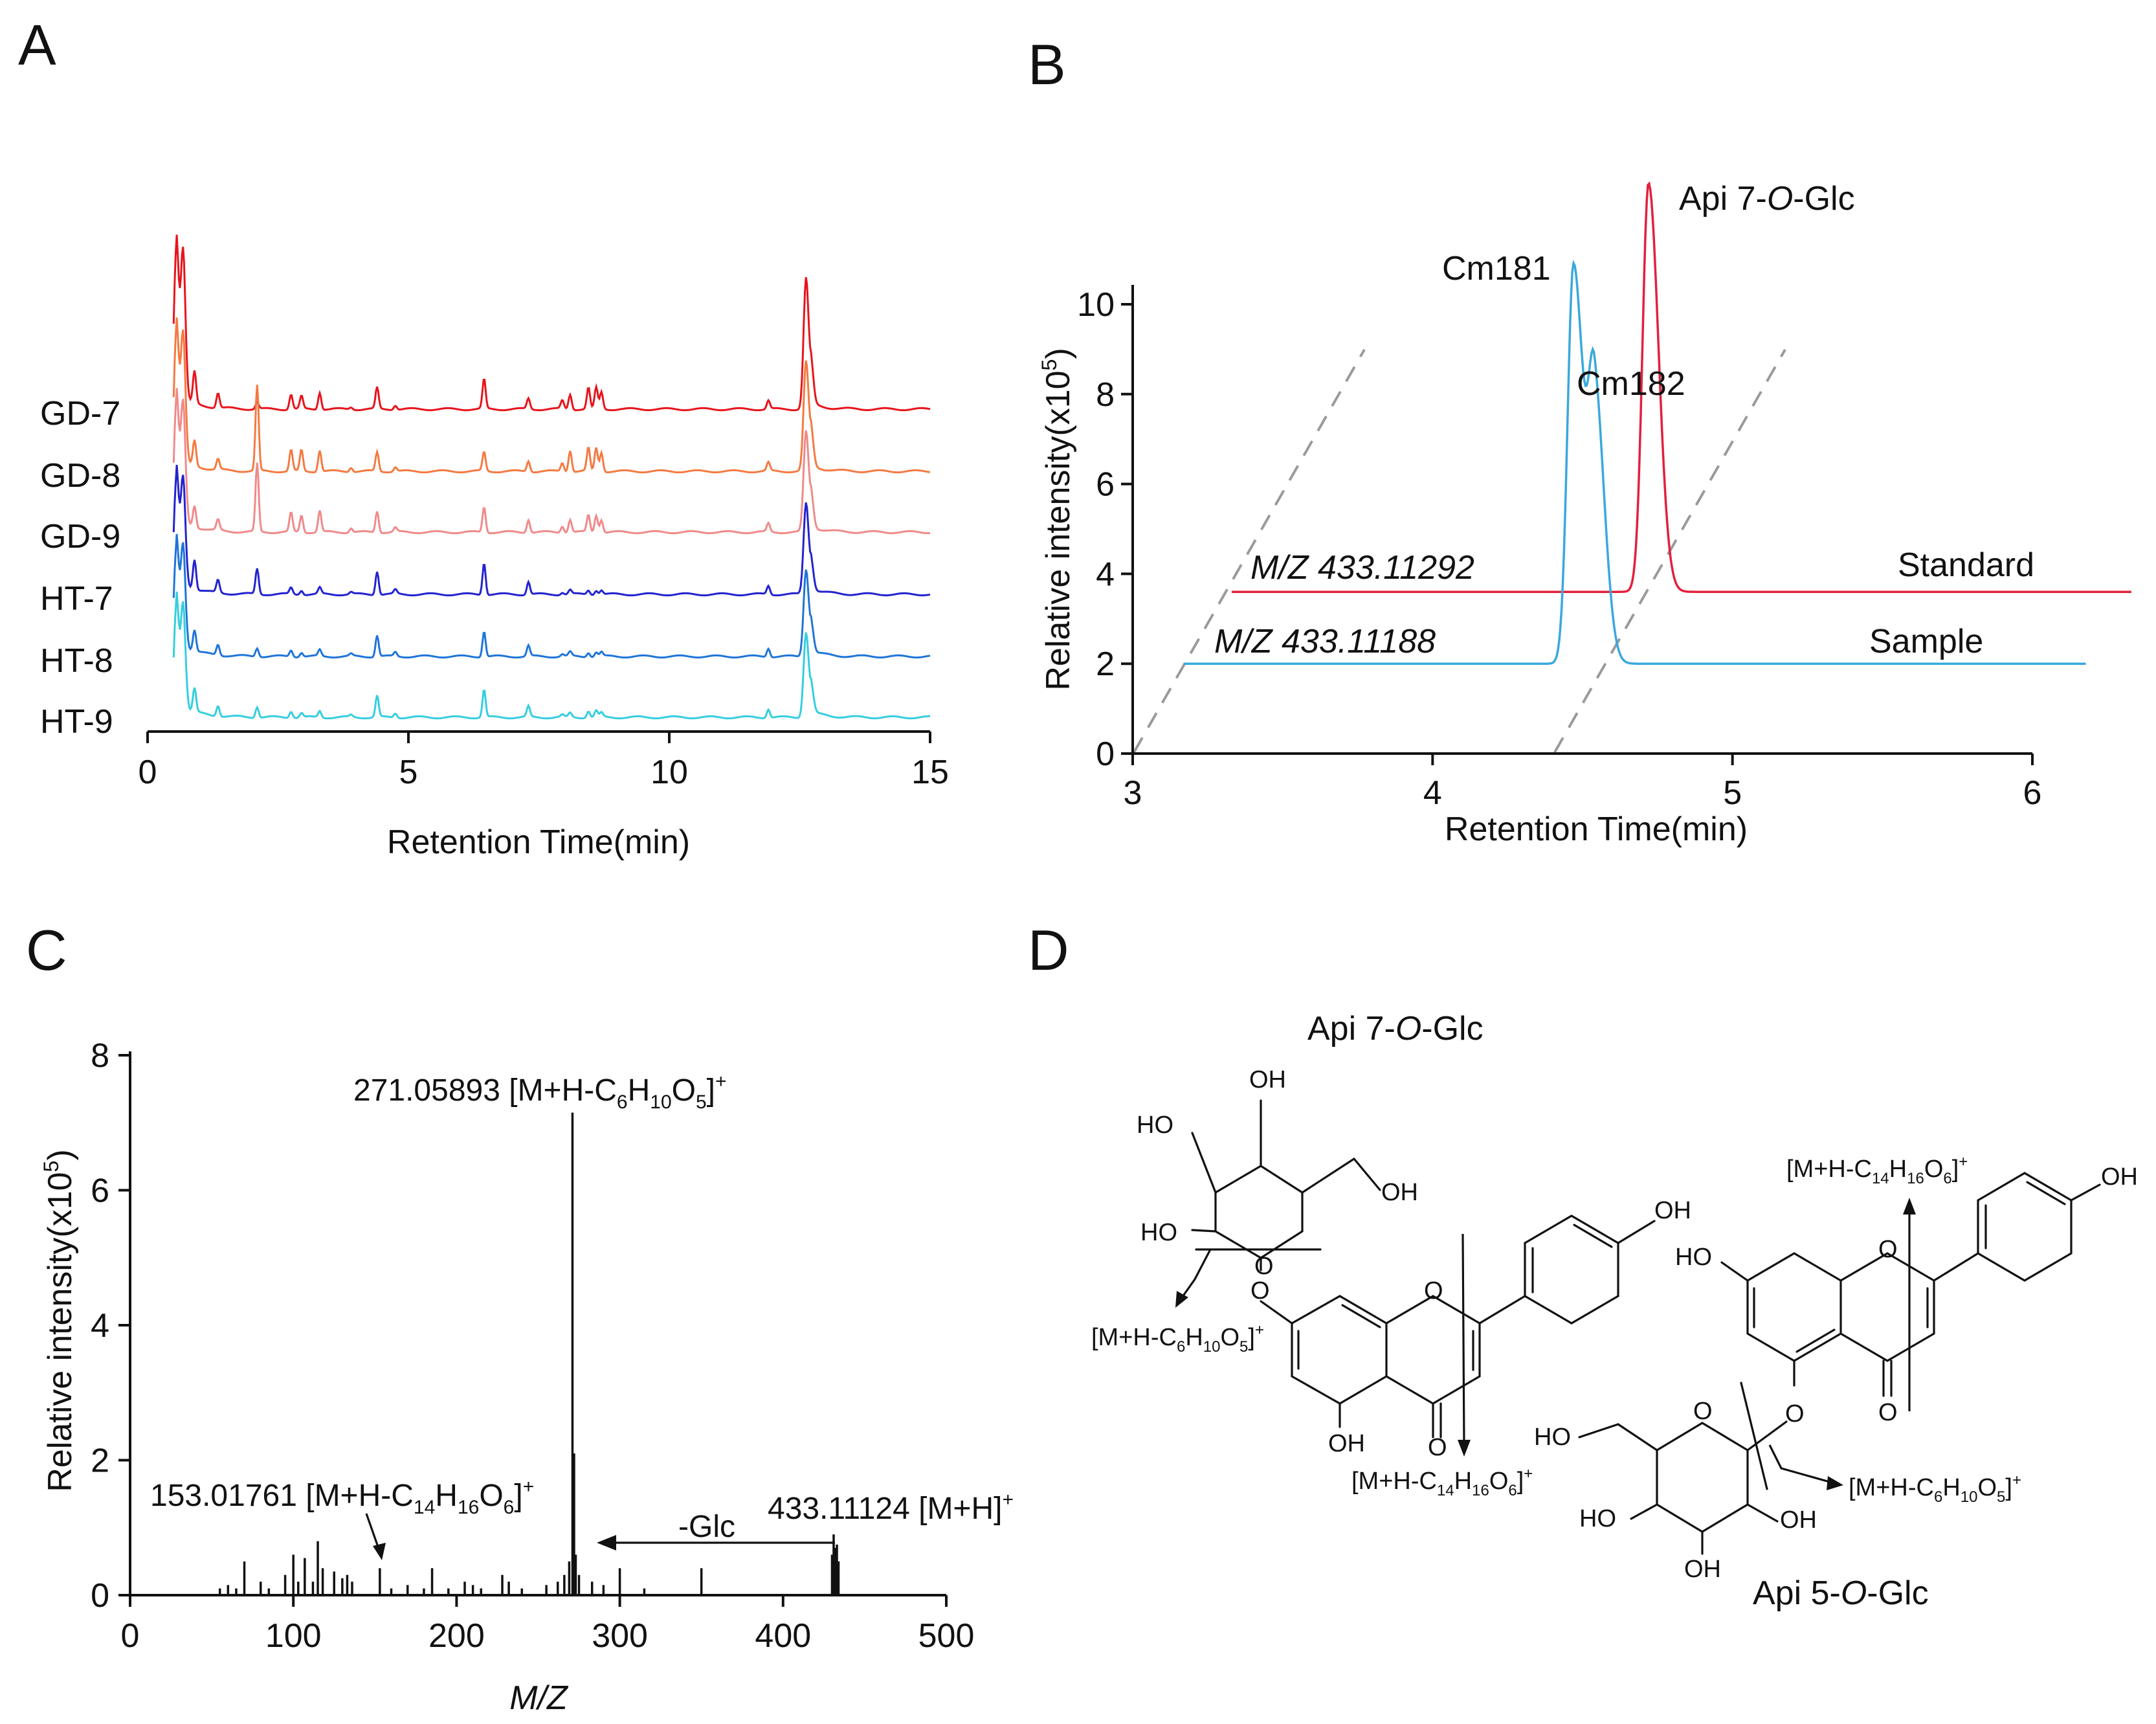 This screenshot has width=2156, height=1724. Describe the element at coordinates (100, 1596) in the screenshot. I see `y-tick-label: 0` at that location.